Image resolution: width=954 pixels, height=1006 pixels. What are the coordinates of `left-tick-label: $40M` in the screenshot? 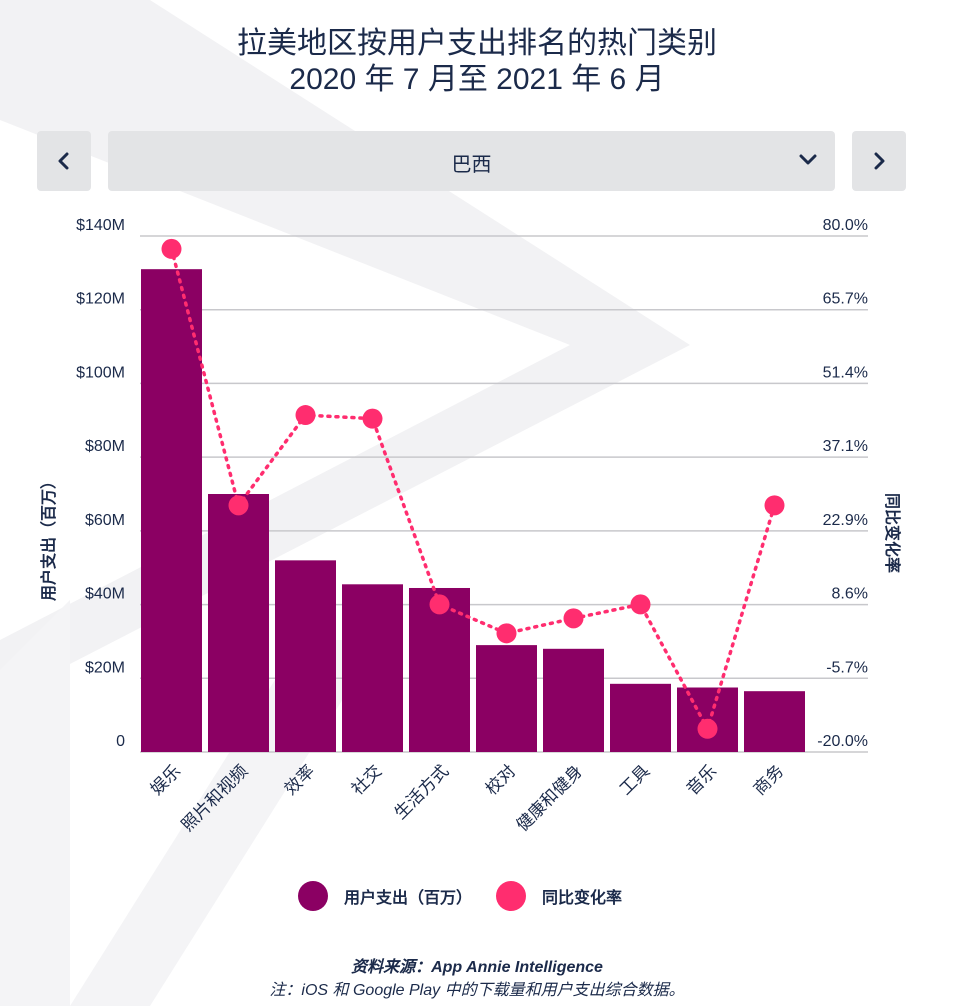 It's located at (105, 594).